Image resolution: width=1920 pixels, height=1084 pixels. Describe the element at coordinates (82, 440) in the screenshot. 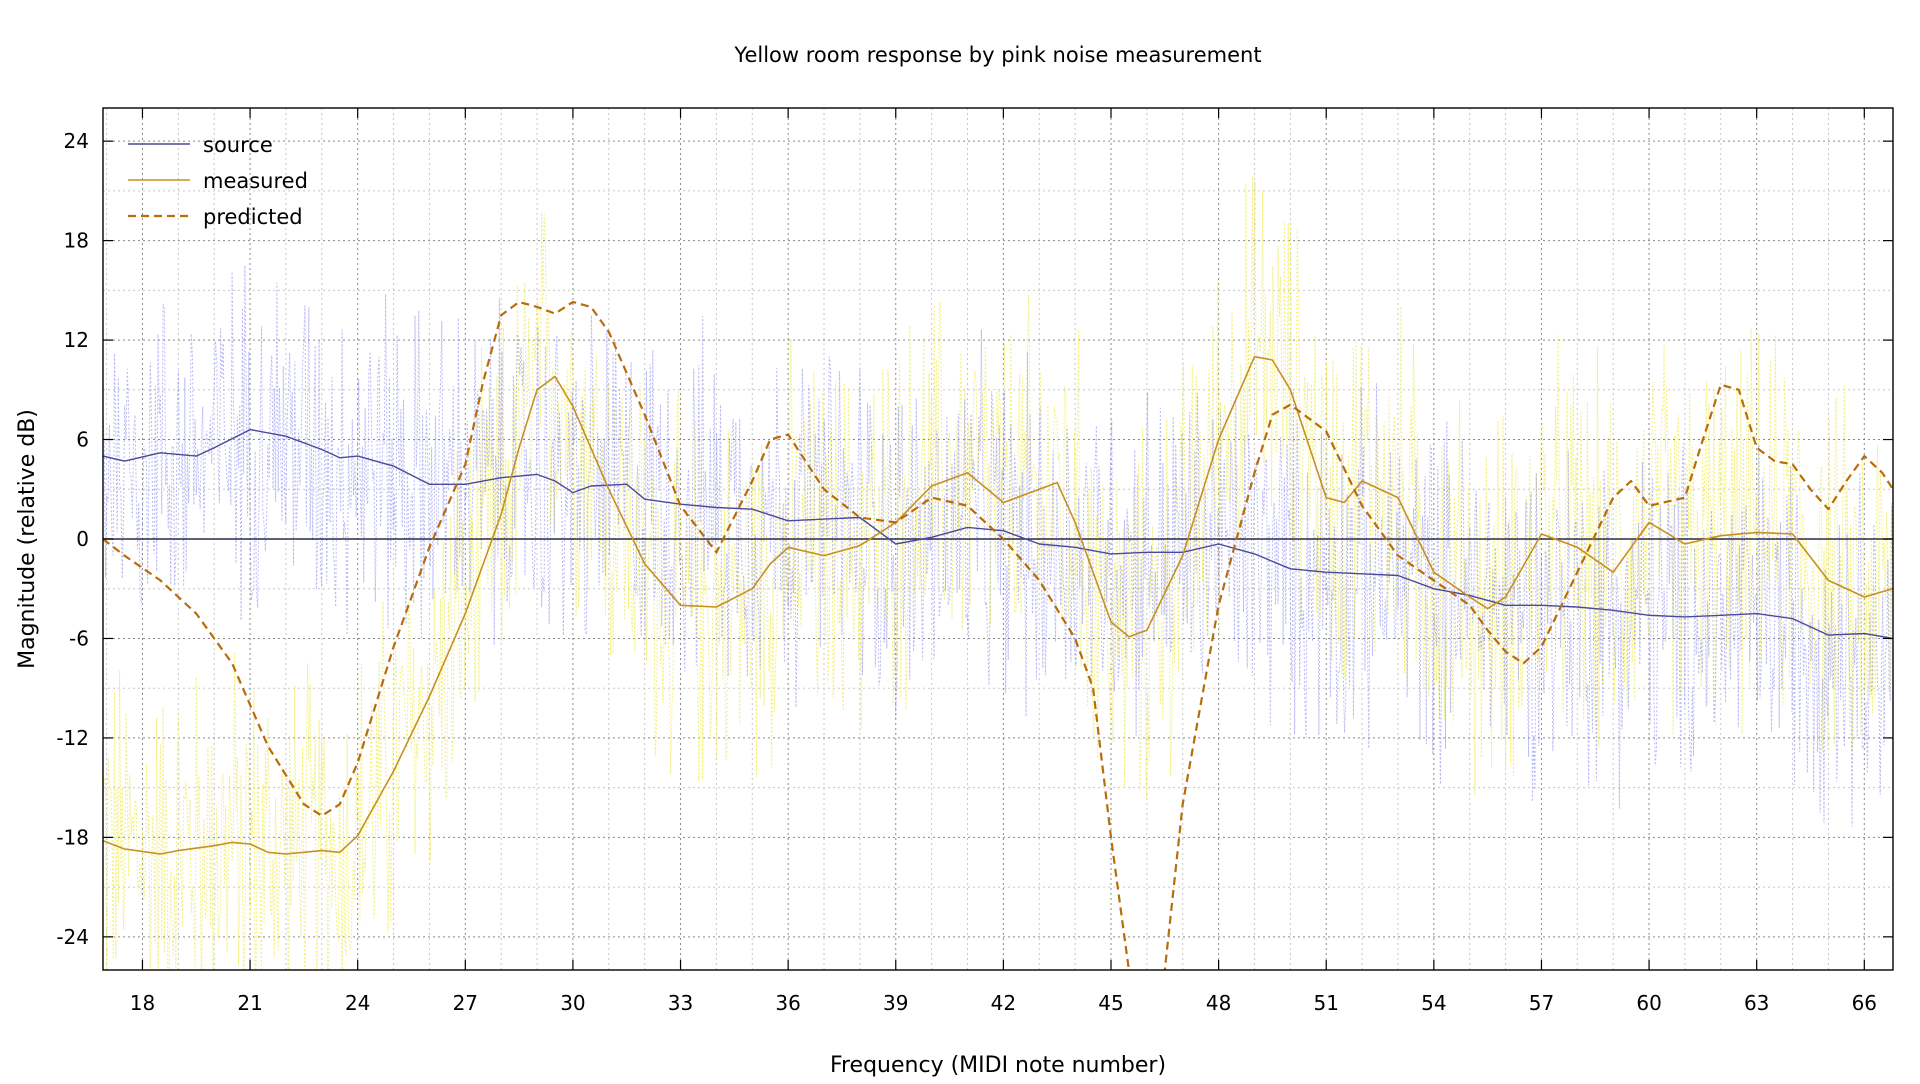

I see `y-tick-label: 6` at that location.